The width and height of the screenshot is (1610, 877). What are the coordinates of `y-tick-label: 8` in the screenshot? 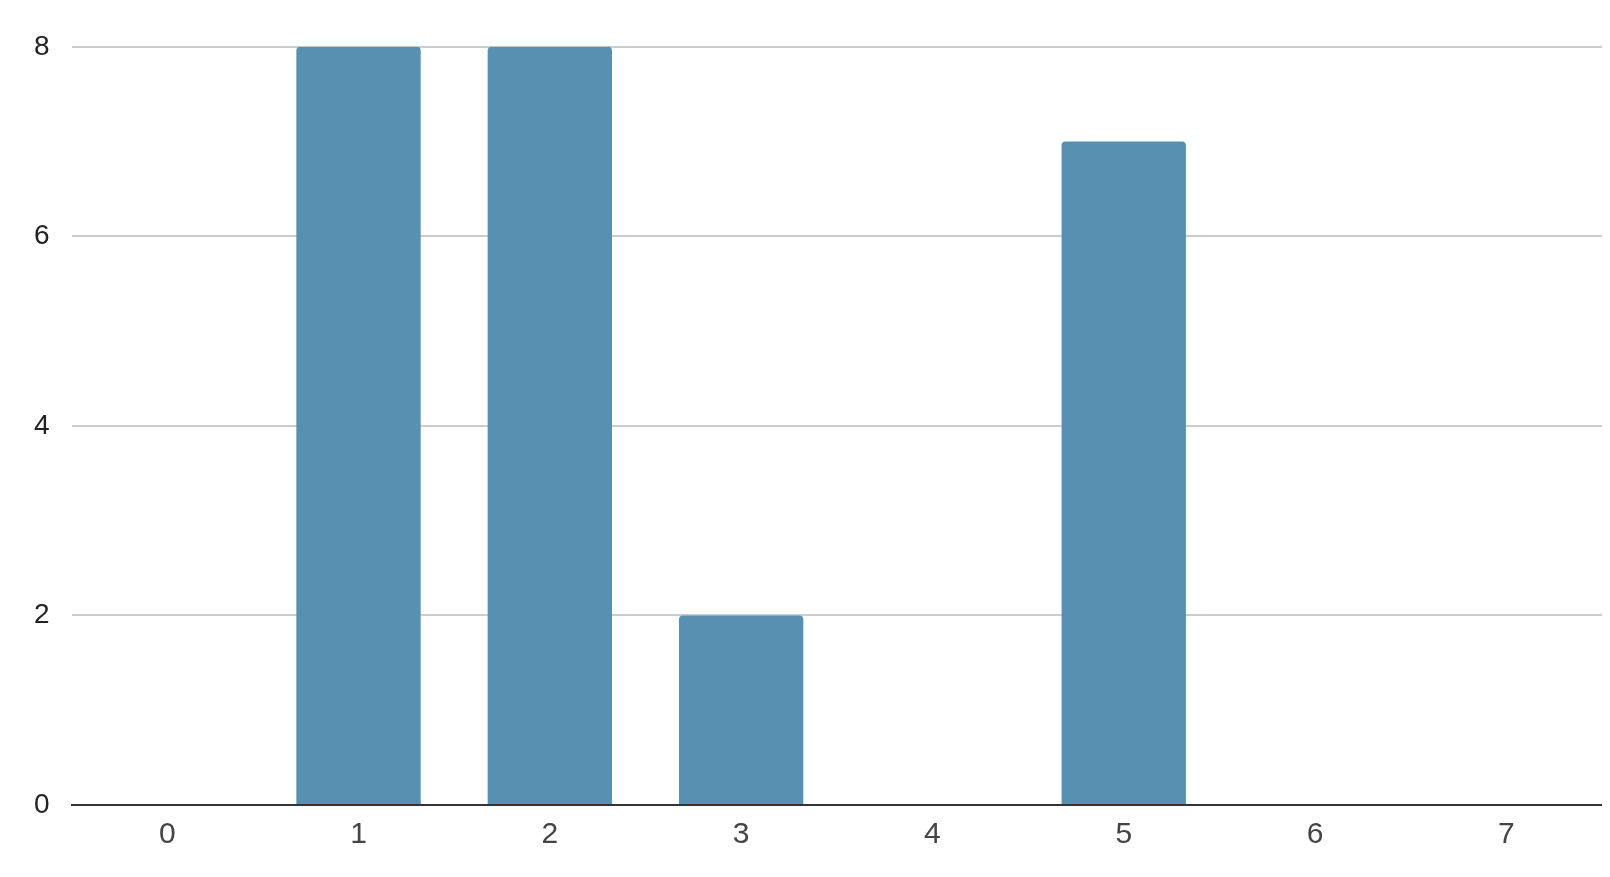 It's located at (41, 45).